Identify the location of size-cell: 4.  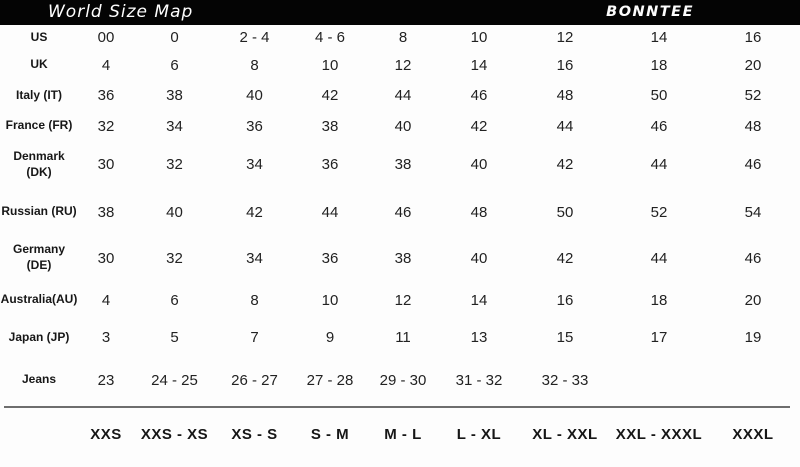
(106, 300).